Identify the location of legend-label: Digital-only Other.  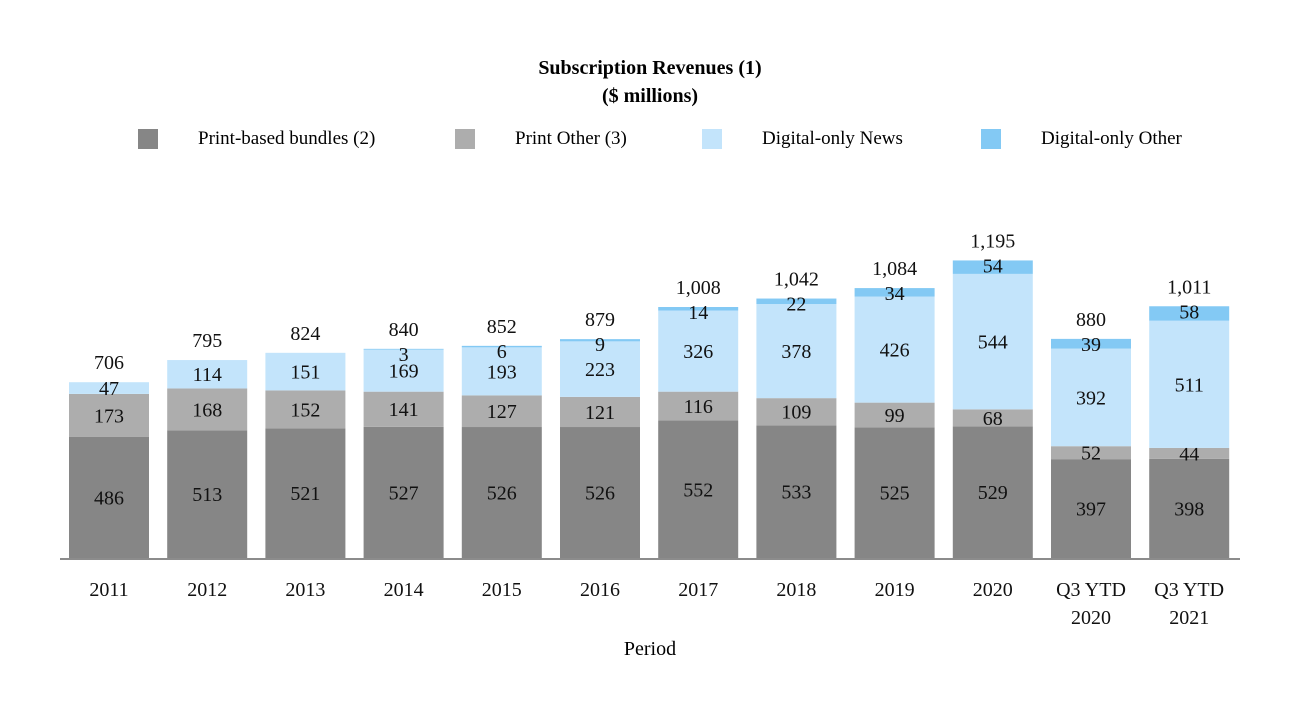
(1111, 138).